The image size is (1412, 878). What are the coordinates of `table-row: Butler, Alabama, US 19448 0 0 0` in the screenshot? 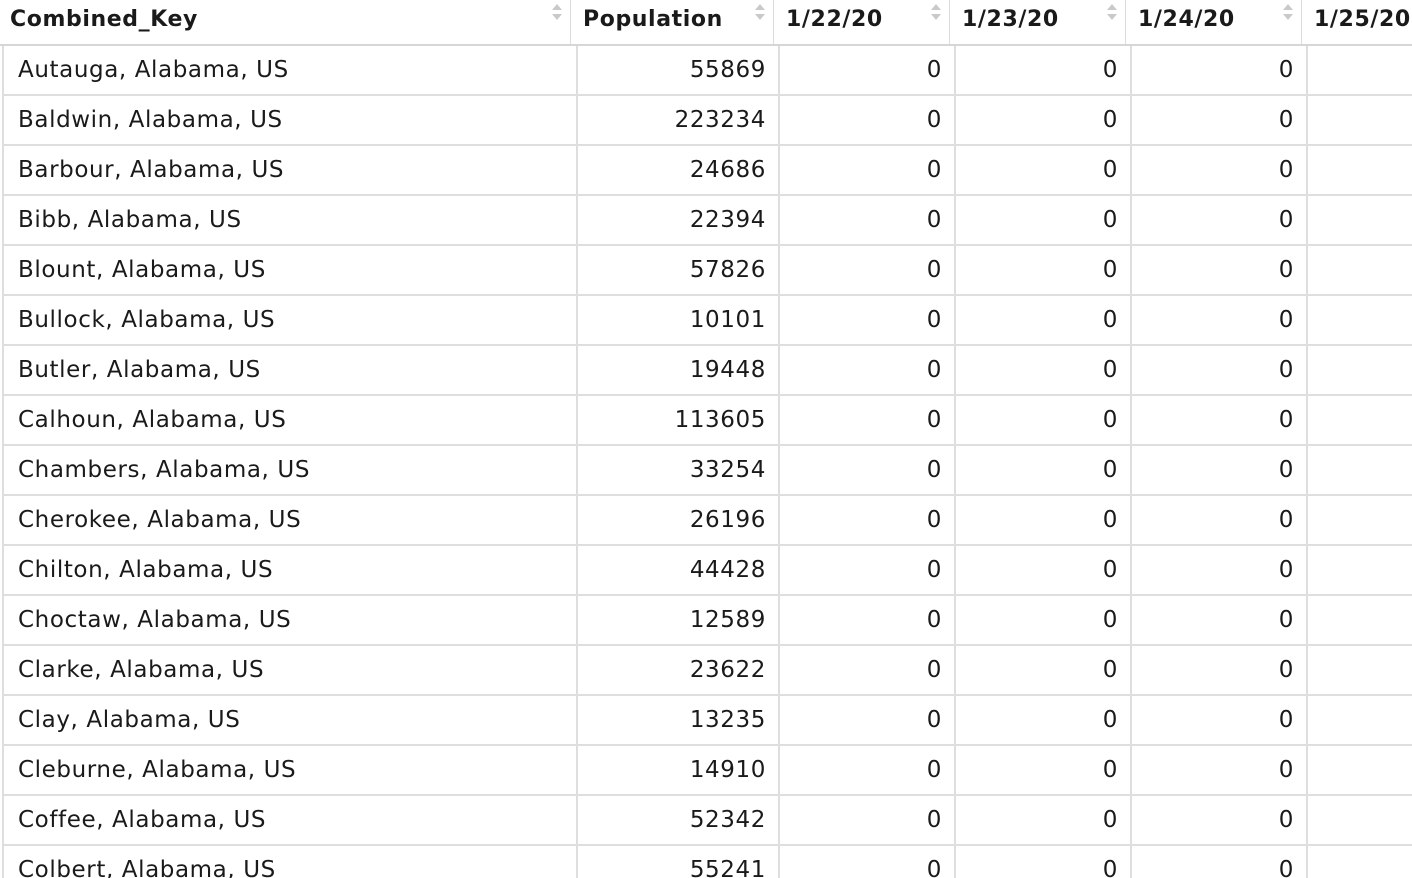 It's located at (706, 371).